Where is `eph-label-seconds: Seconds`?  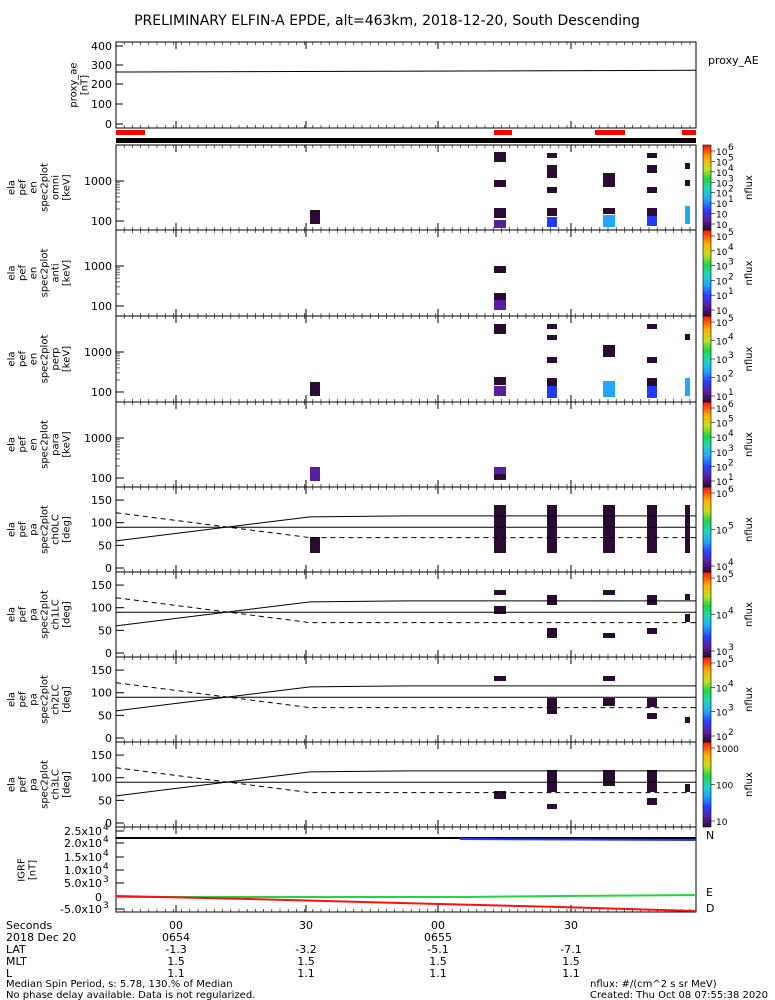
eph-label-seconds: Seconds is located at coordinates (29, 925).